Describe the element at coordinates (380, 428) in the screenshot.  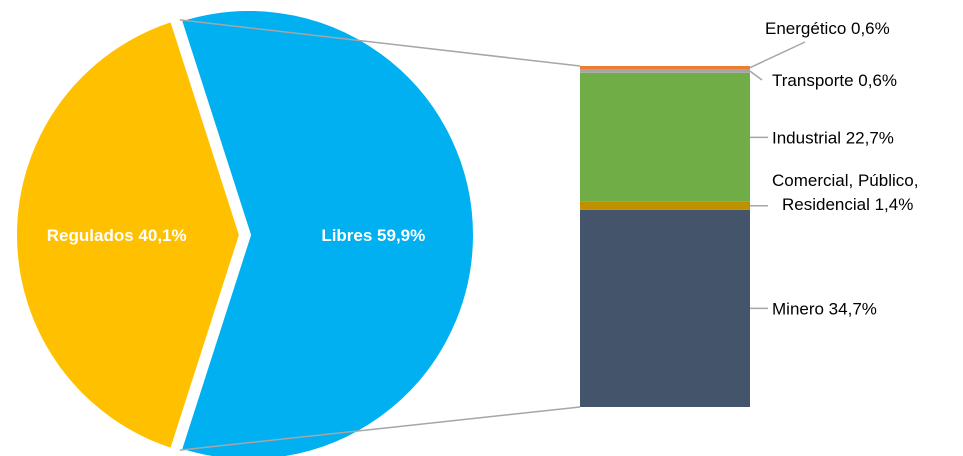
I see `connector-line-bottom` at that location.